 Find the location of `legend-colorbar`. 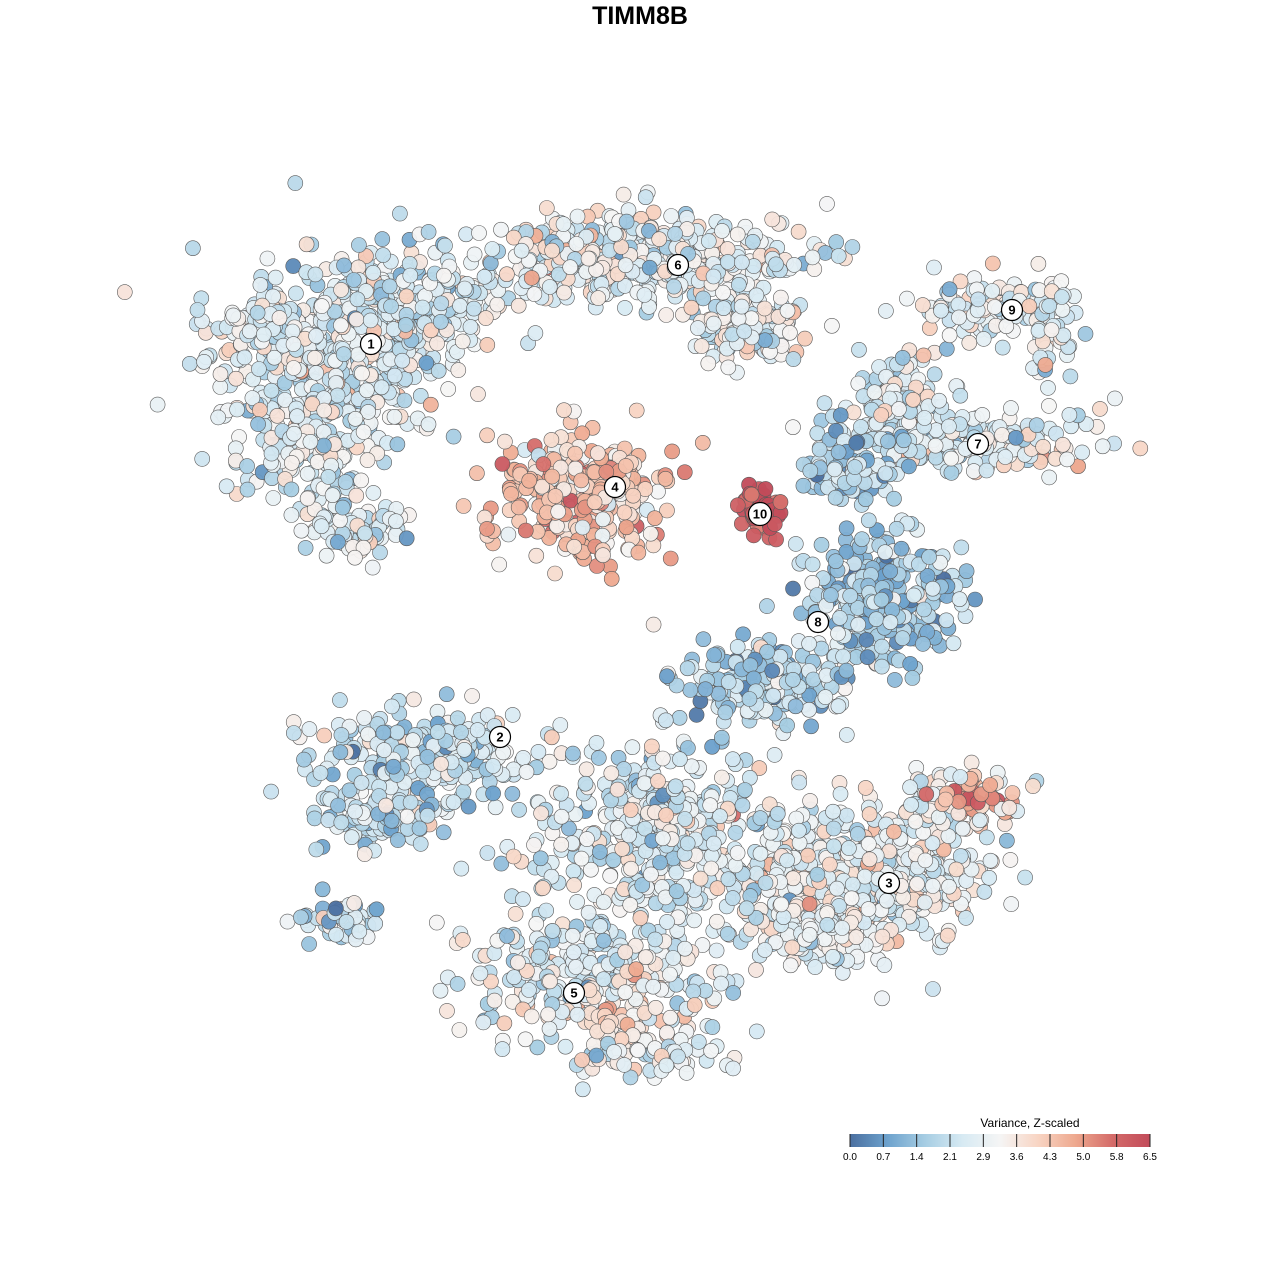

legend-colorbar is located at coordinates (1000, 1140).